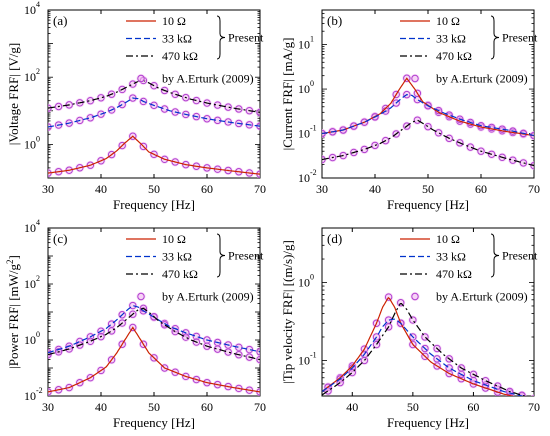 Image resolution: width=550 pixels, height=436 pixels. Describe the element at coordinates (180, 274) in the screenshot. I see `legend-label: 470 kΩ` at that location.